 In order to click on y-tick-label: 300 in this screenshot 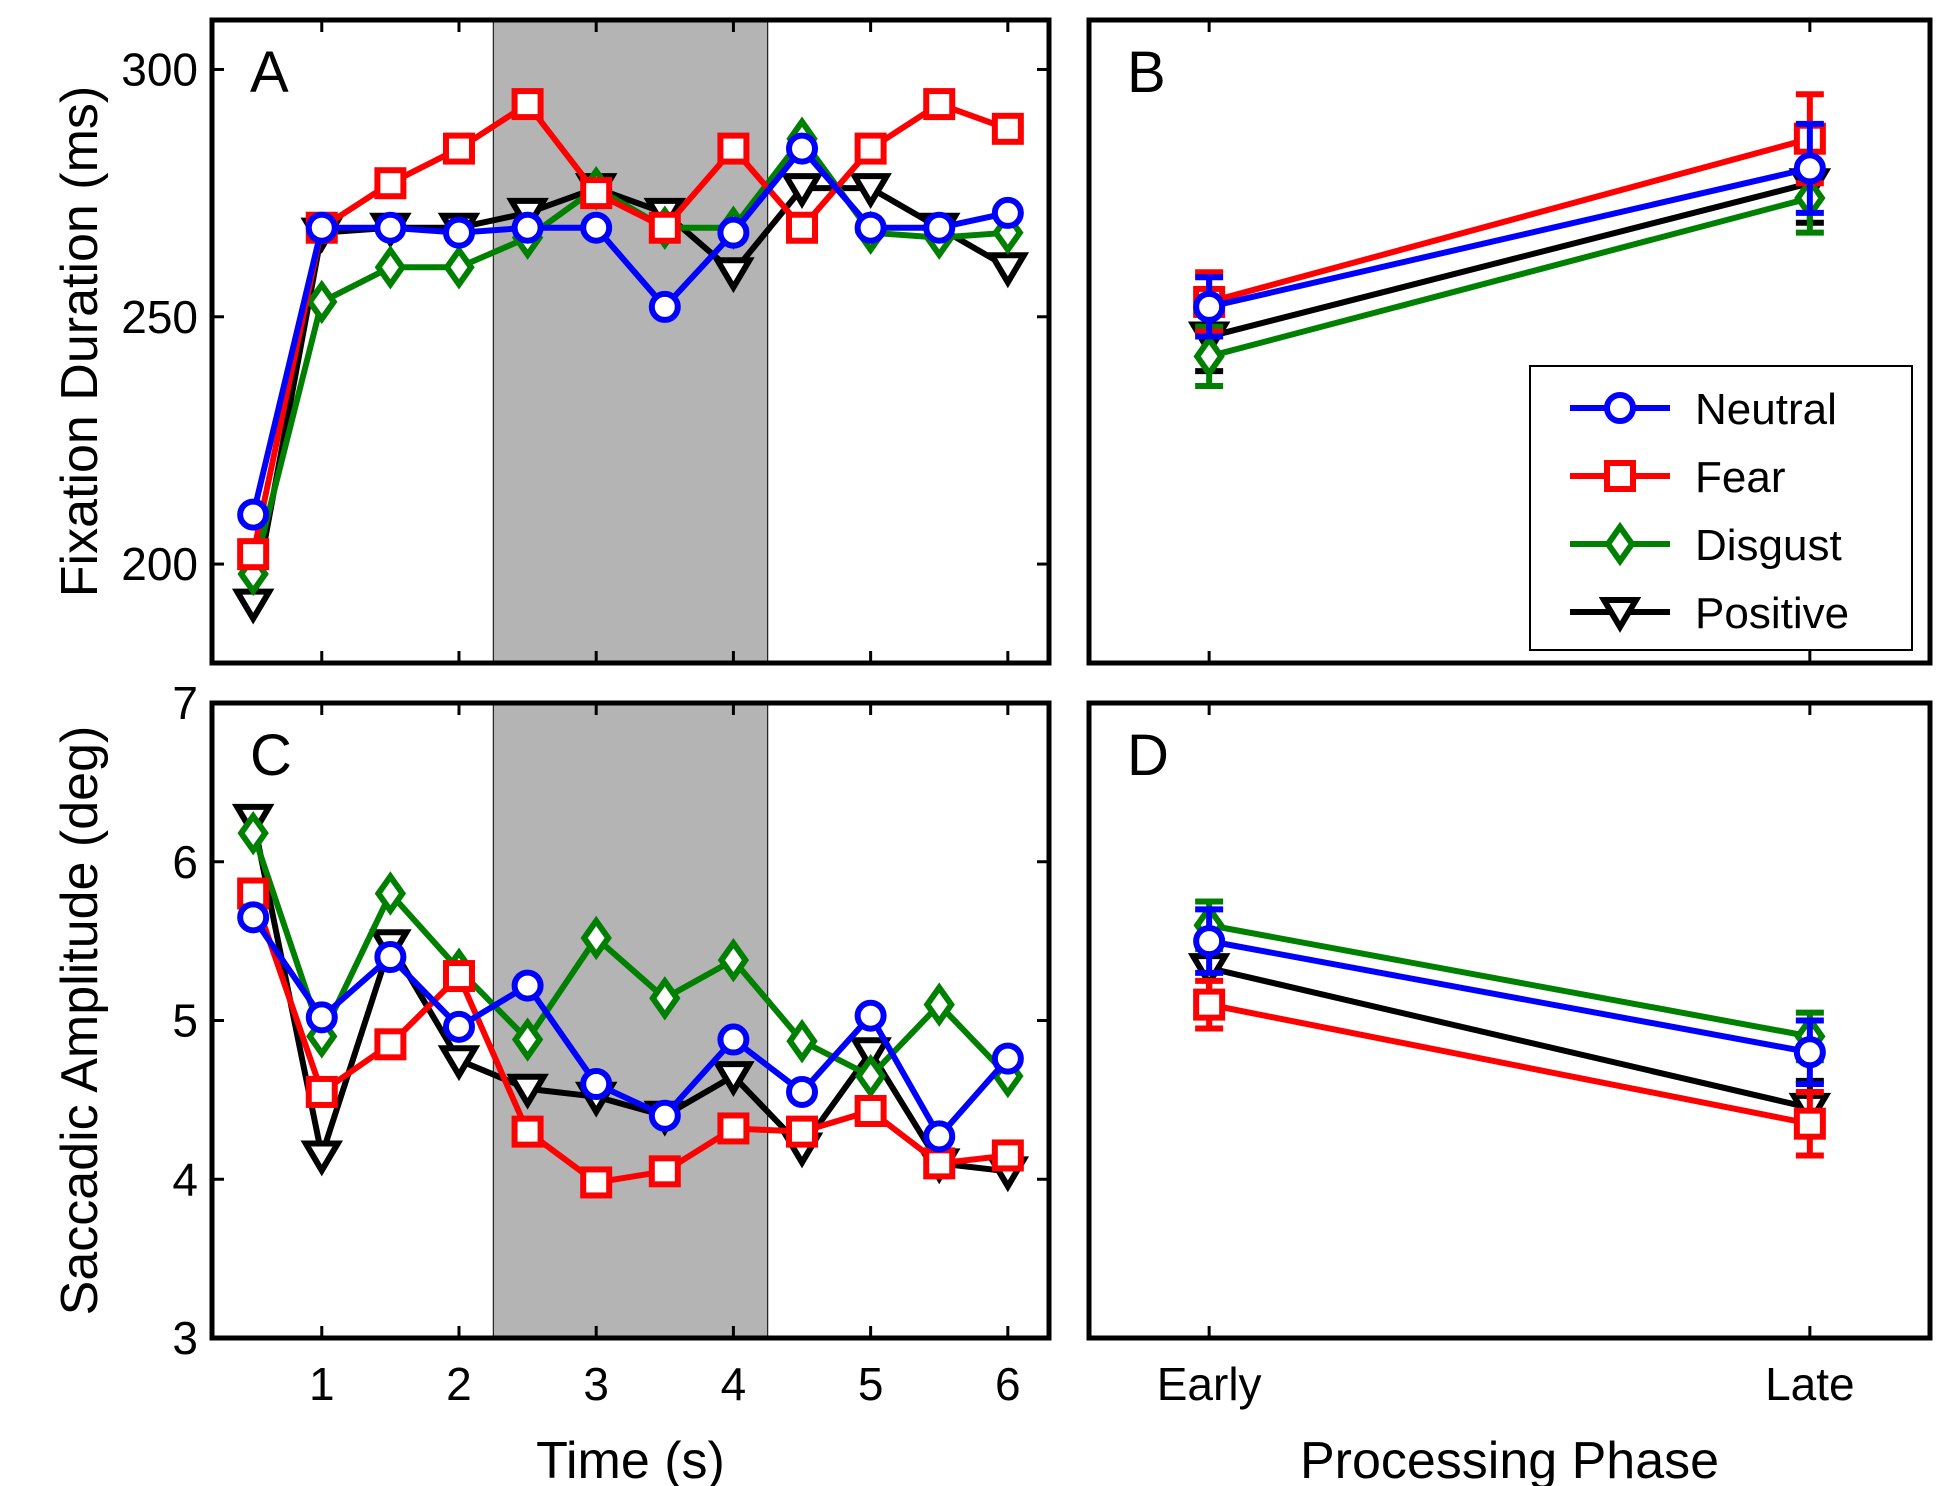, I will do `click(159, 69)`.